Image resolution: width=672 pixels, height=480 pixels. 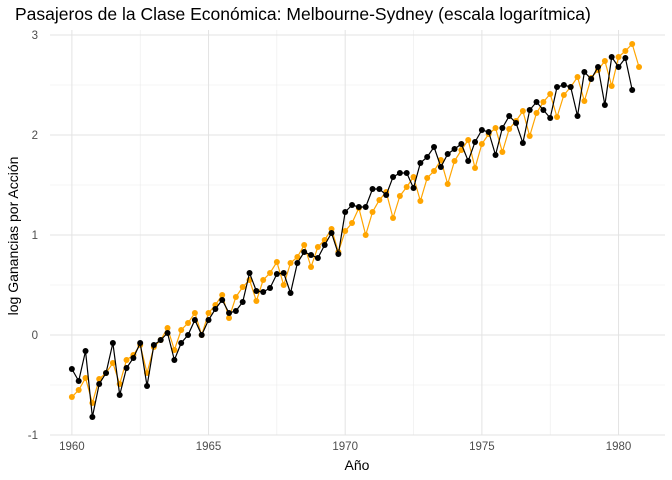 I want to click on x-axis-title: Año, so click(x=357, y=465).